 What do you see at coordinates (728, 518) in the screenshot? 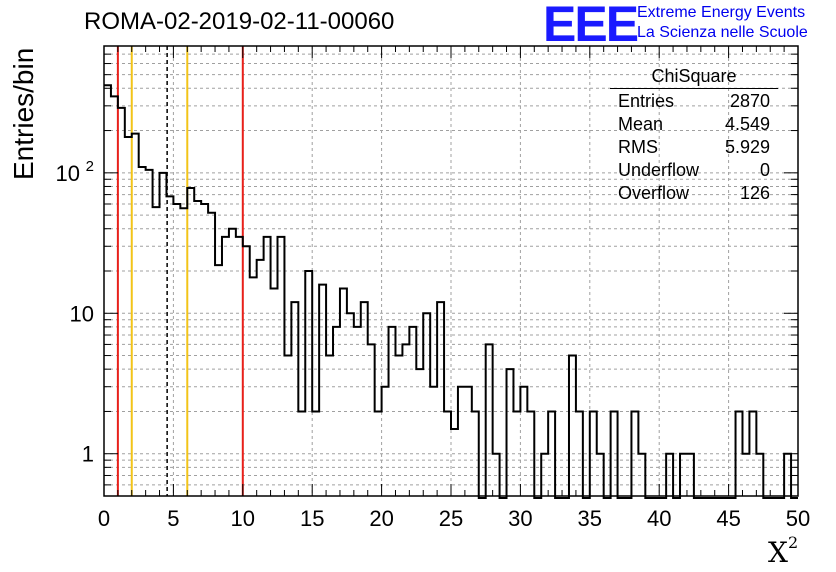
I see `x-tick-label: 45` at bounding box center [728, 518].